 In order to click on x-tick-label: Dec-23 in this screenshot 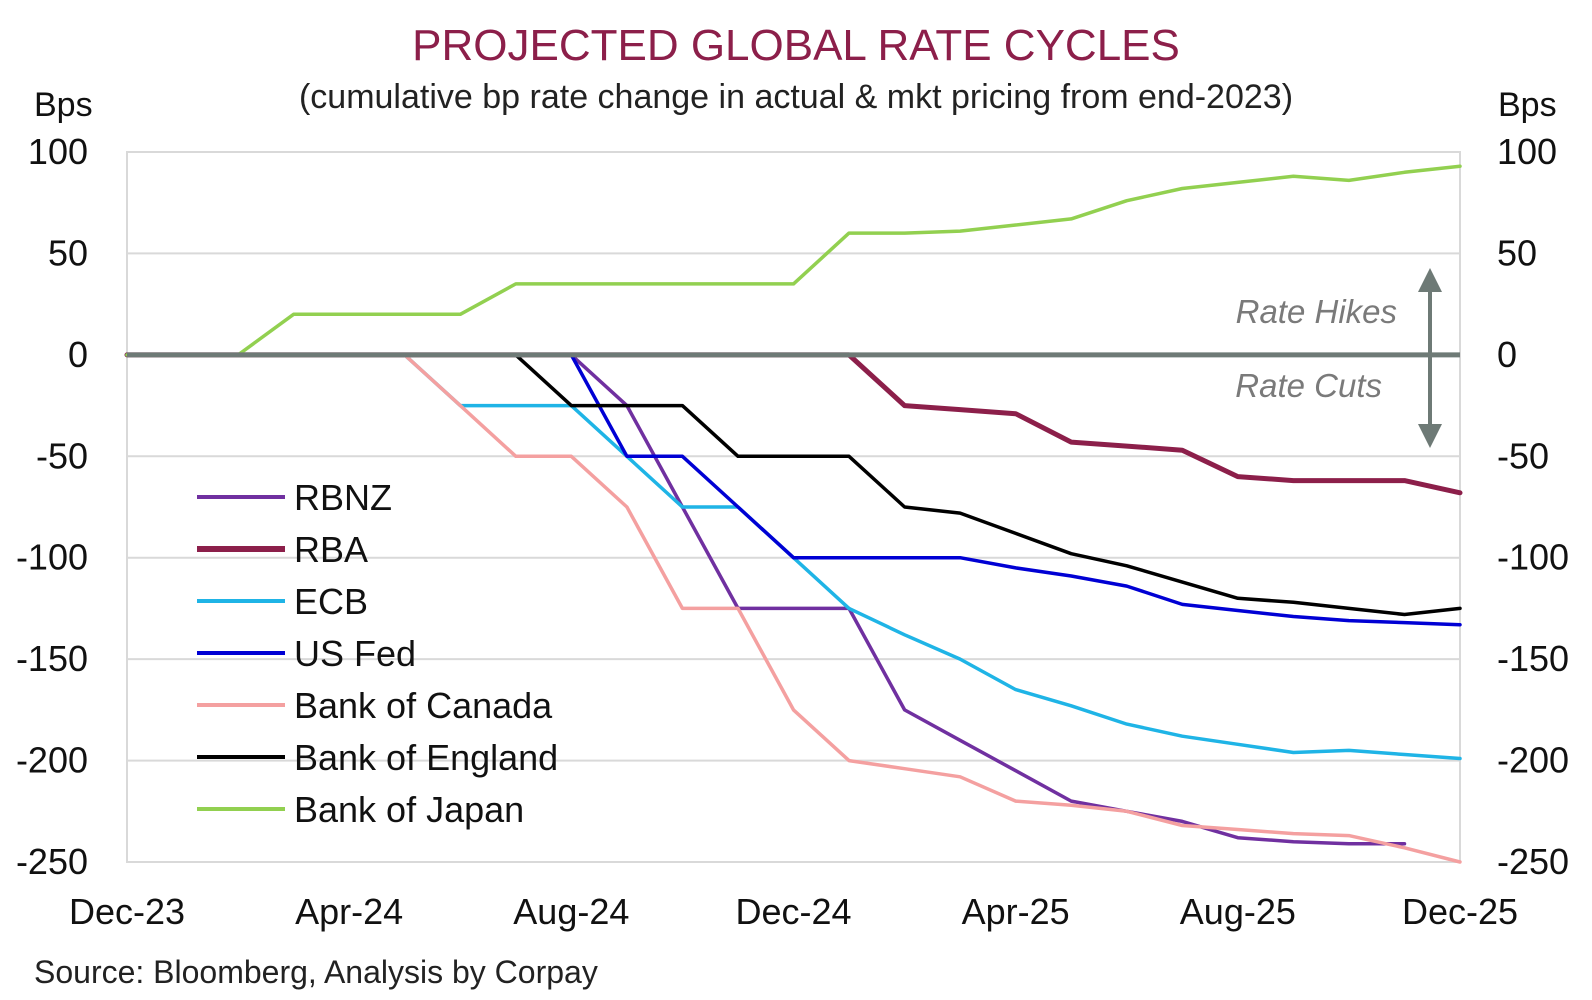, I will do `click(127, 911)`.